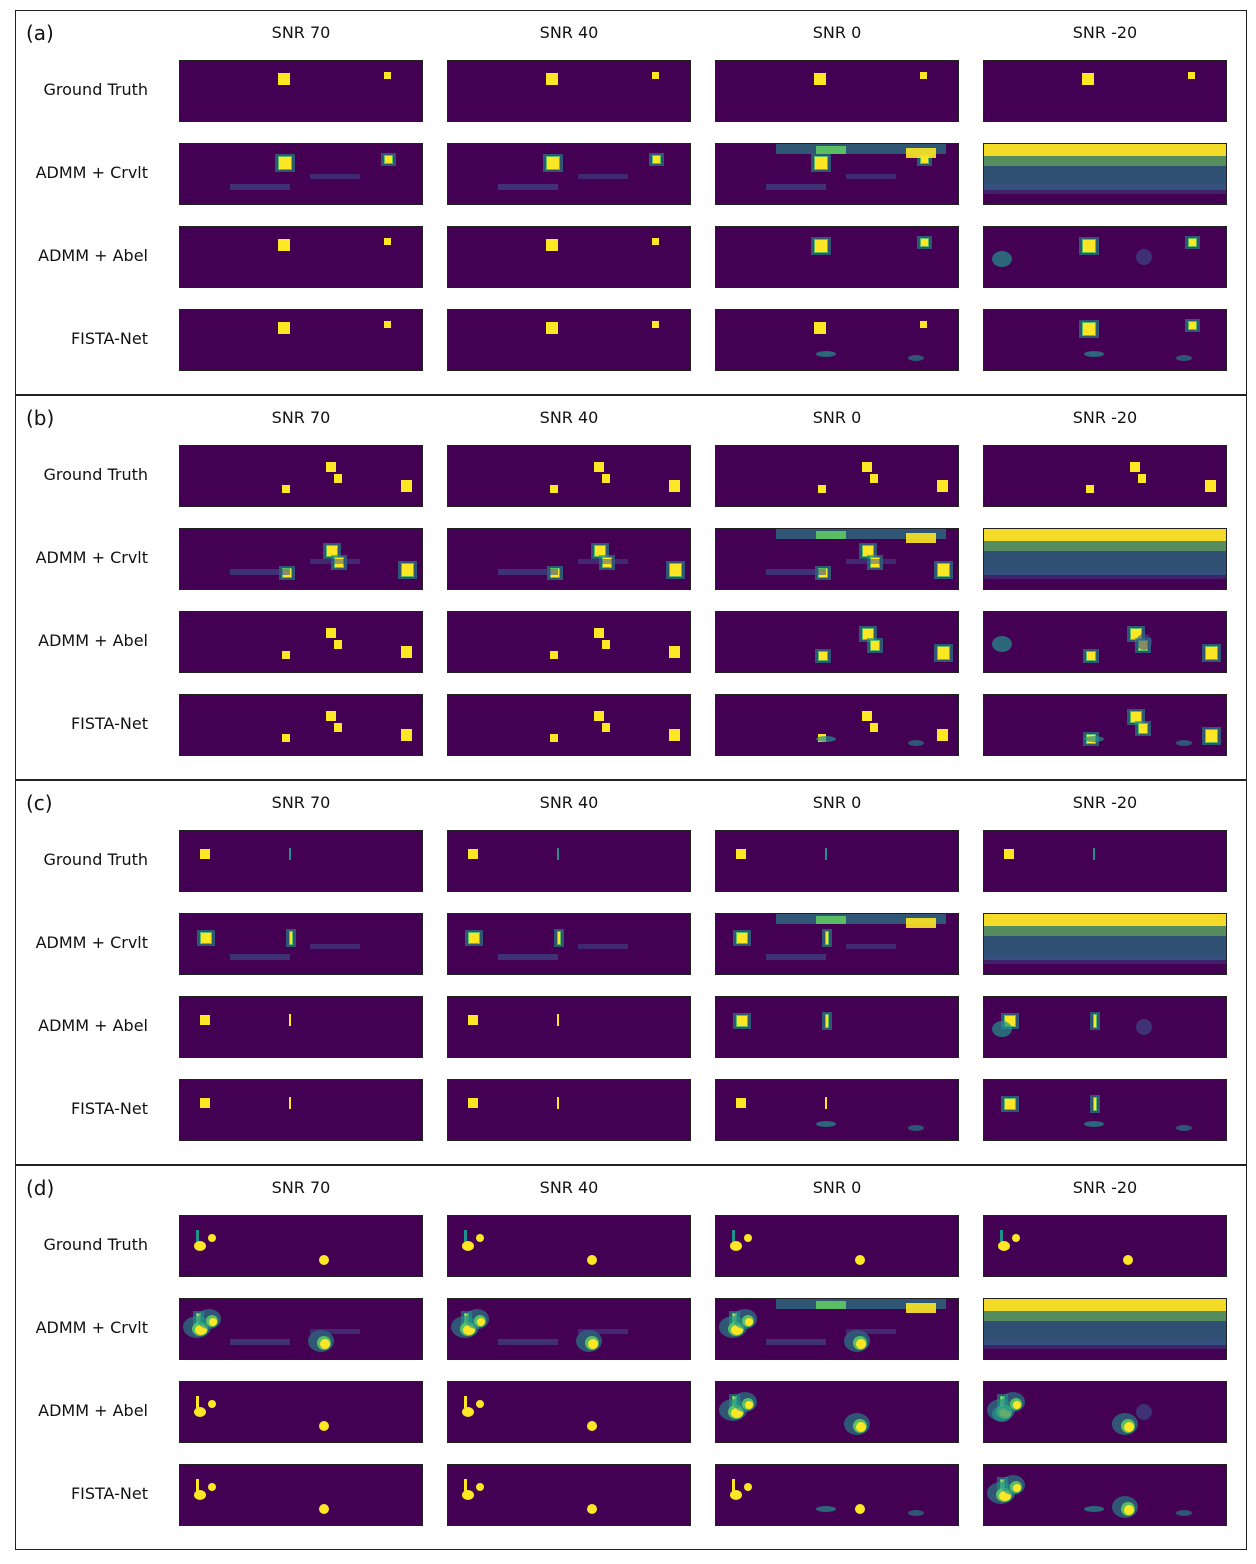 Image resolution: width=1256 pixels, height=1564 pixels. Describe the element at coordinates (40, 1188) in the screenshot. I see `panel-label: (d)` at that location.